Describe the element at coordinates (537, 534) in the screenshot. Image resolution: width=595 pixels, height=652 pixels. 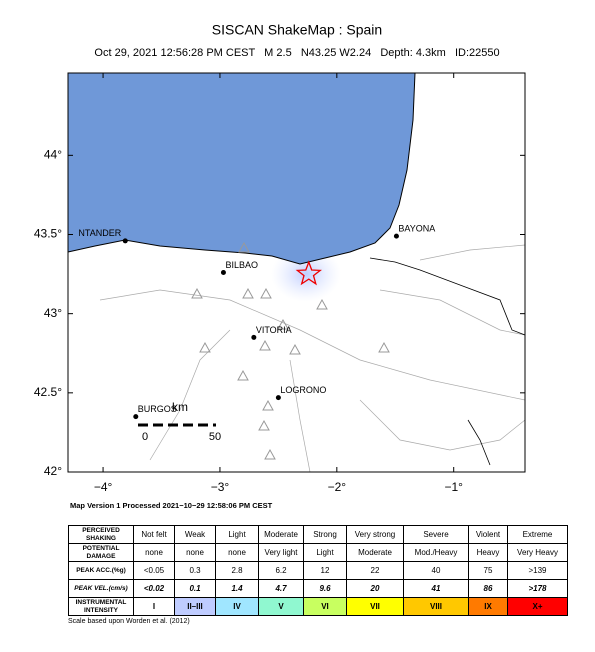
I see `table-cell: Extreme` at that location.